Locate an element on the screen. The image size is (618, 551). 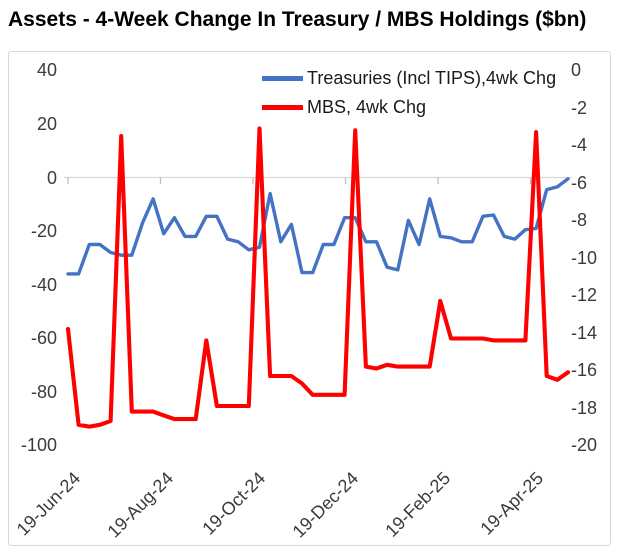
left-axis-tick-label: -20 is located at coordinates (43, 231).